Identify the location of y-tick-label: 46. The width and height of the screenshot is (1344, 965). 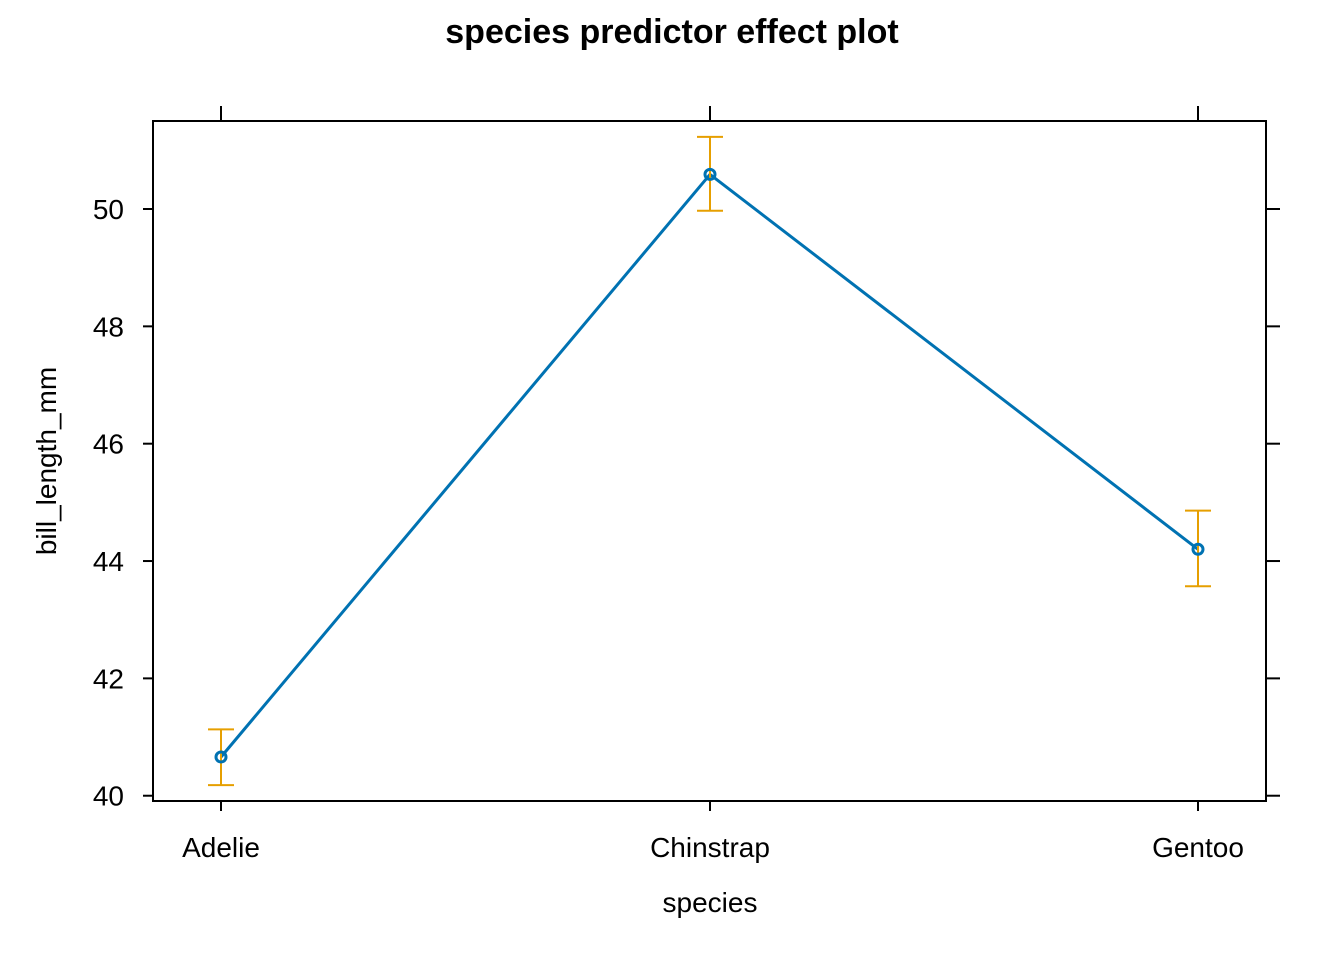
(108, 444).